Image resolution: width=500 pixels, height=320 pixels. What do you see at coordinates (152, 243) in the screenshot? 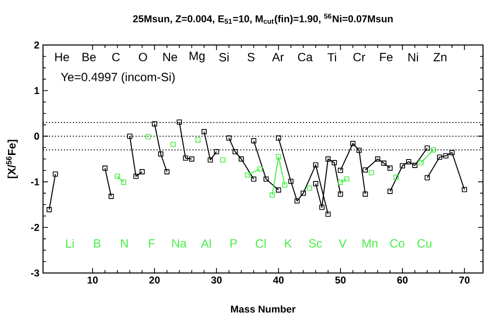
I see `annotation: F` at bounding box center [152, 243].